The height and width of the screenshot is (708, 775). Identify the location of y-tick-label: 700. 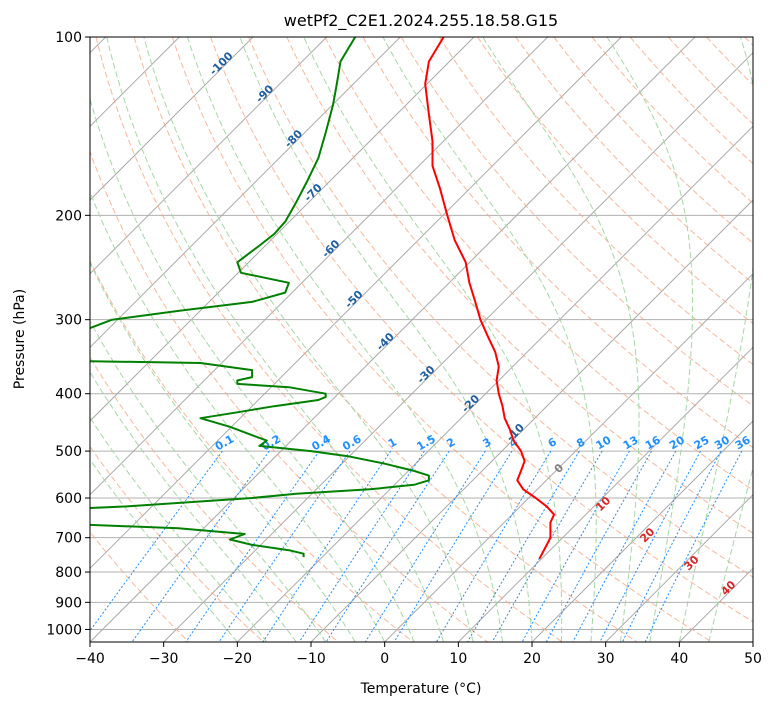
(68, 539).